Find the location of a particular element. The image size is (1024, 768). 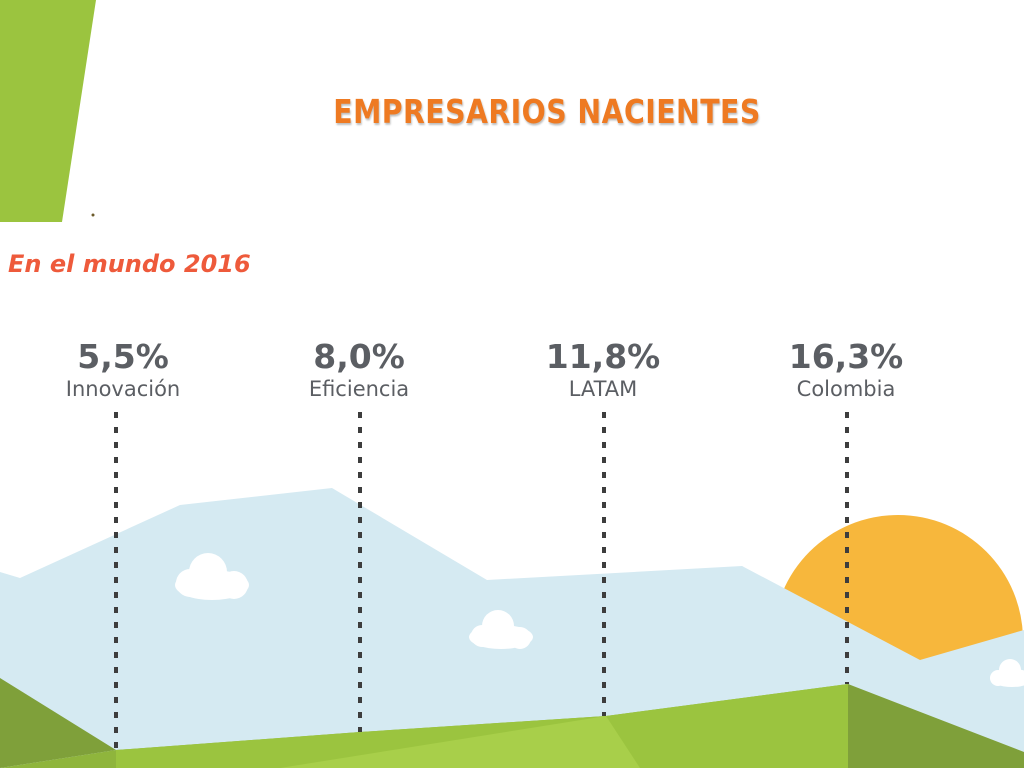

stat-label: Colombia is located at coordinates (846, 389).